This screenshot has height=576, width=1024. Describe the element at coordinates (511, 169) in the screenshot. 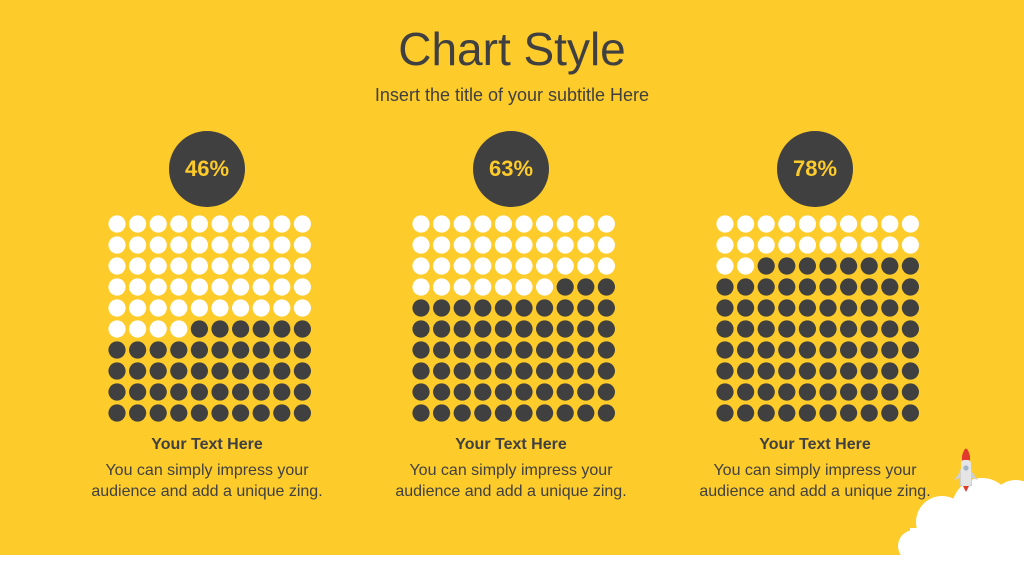

I see `percent-badge: 63%` at that location.